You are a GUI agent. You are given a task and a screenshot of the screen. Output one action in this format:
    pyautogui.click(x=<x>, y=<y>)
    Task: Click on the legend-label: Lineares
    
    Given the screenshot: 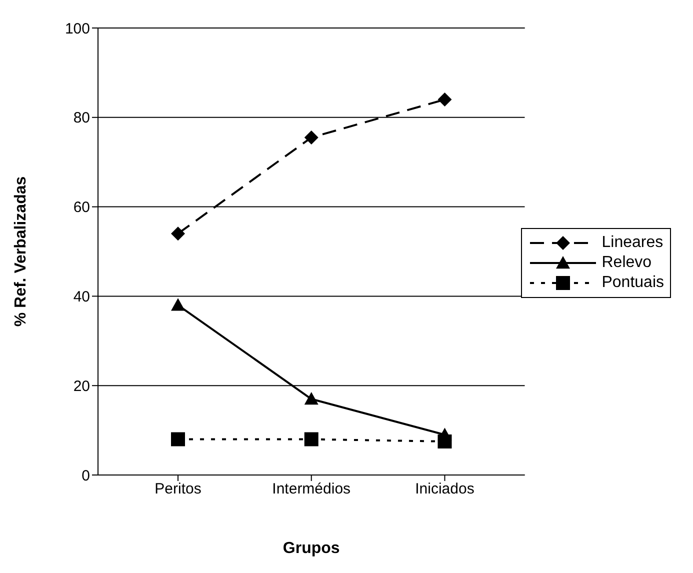 What is the action you would take?
    pyautogui.click(x=633, y=243)
    